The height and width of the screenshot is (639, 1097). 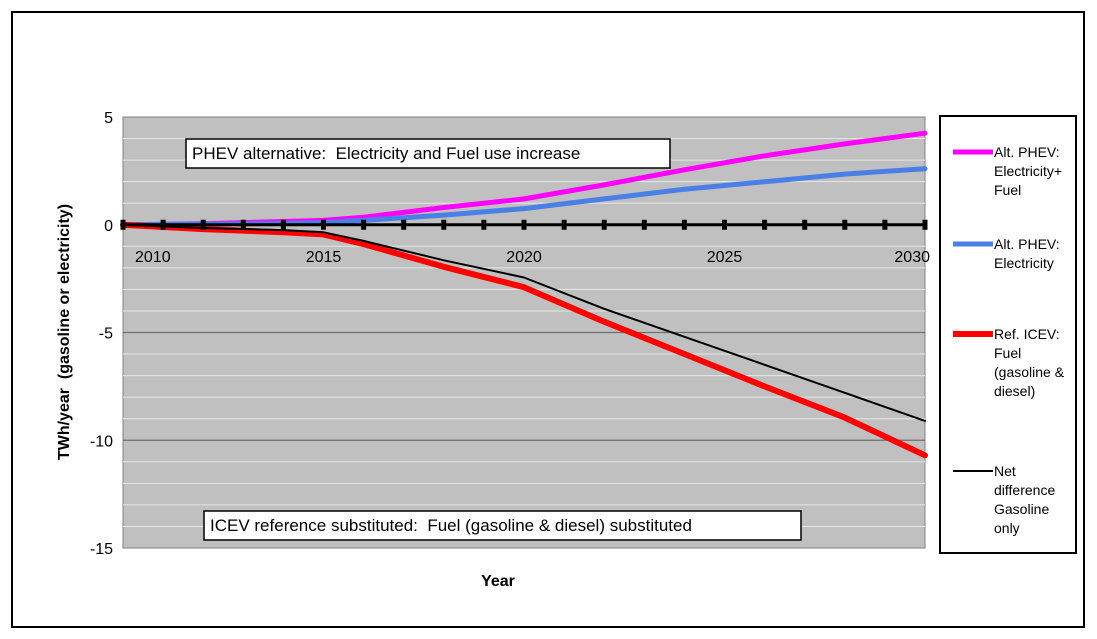 I want to click on y-tick-label: -10, so click(x=101, y=441).